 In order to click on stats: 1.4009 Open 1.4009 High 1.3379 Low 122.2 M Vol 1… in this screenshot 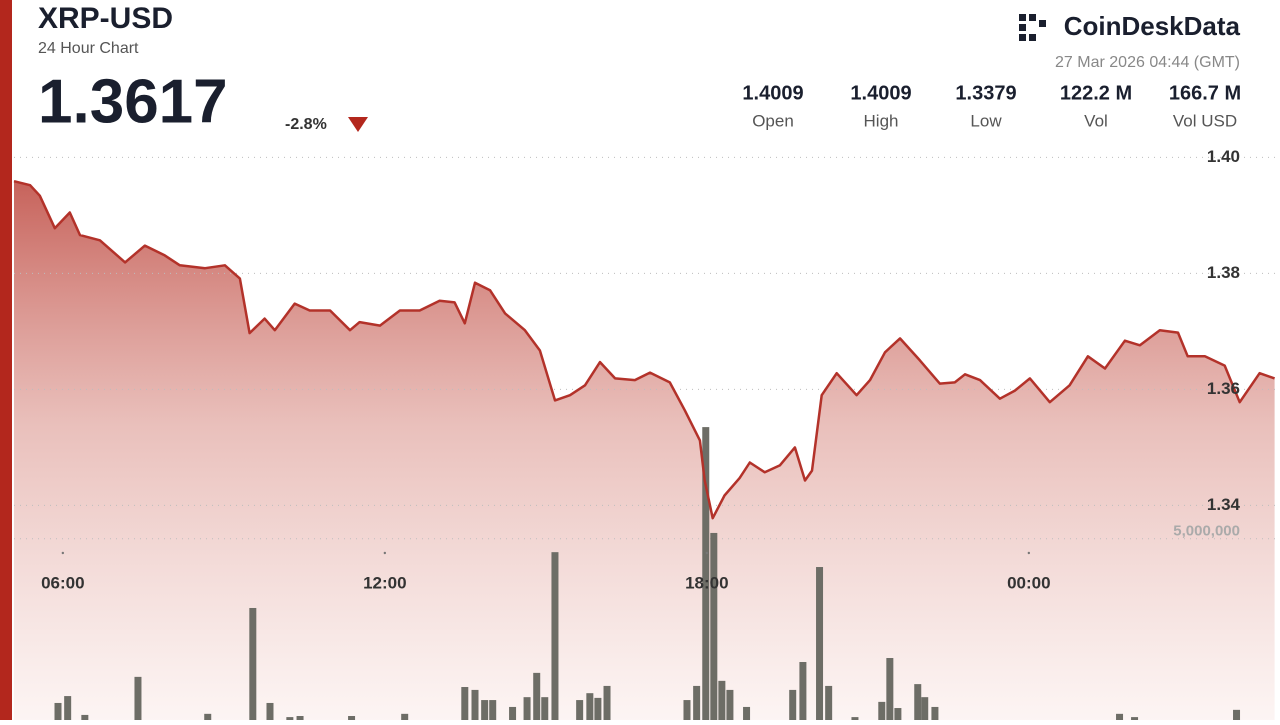, I will do `click(991, 106)`.